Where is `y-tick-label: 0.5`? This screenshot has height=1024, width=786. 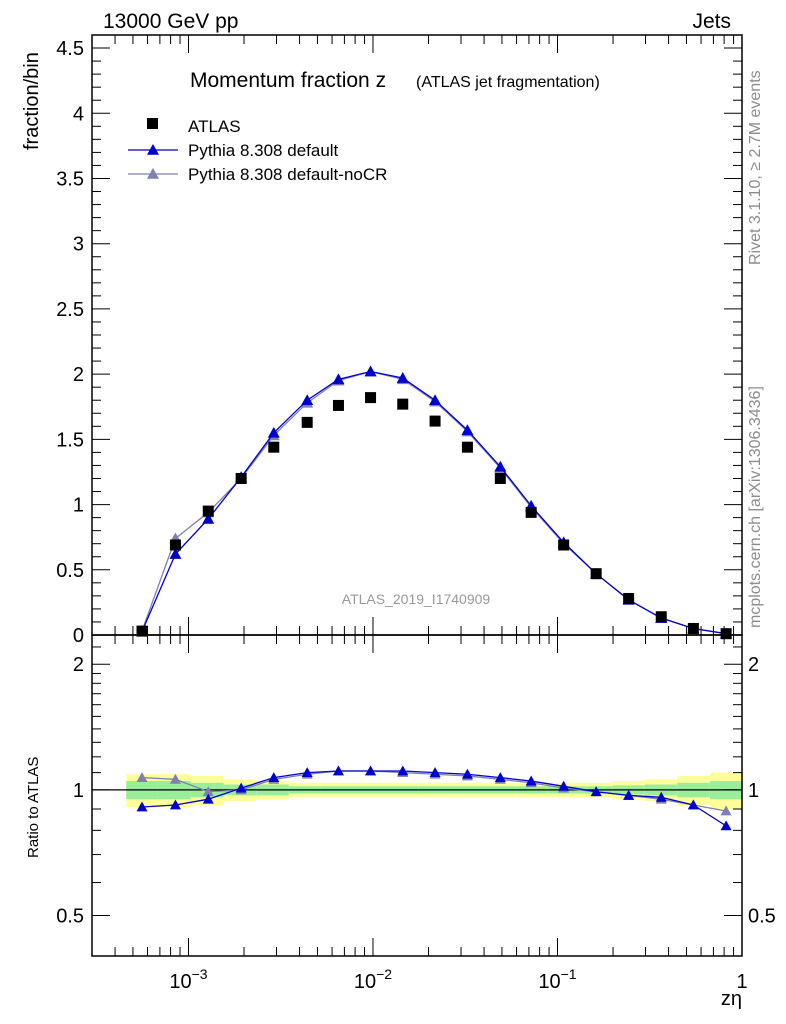 y-tick-label: 0.5 is located at coordinates (70, 571).